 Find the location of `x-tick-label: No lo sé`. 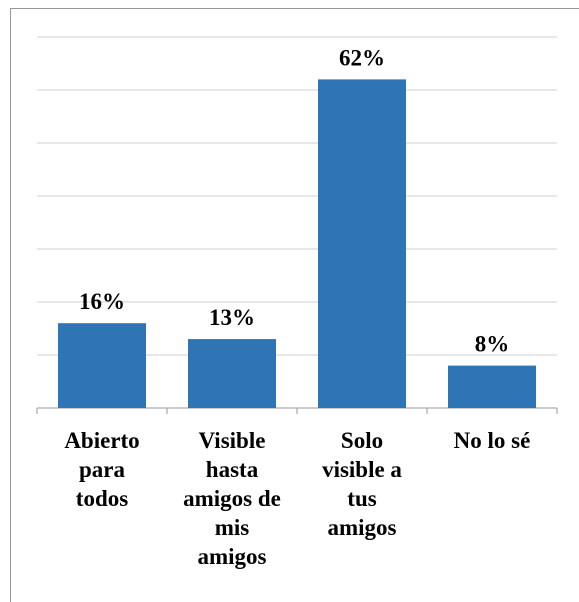

x-tick-label: No lo sé is located at coordinates (492, 440).